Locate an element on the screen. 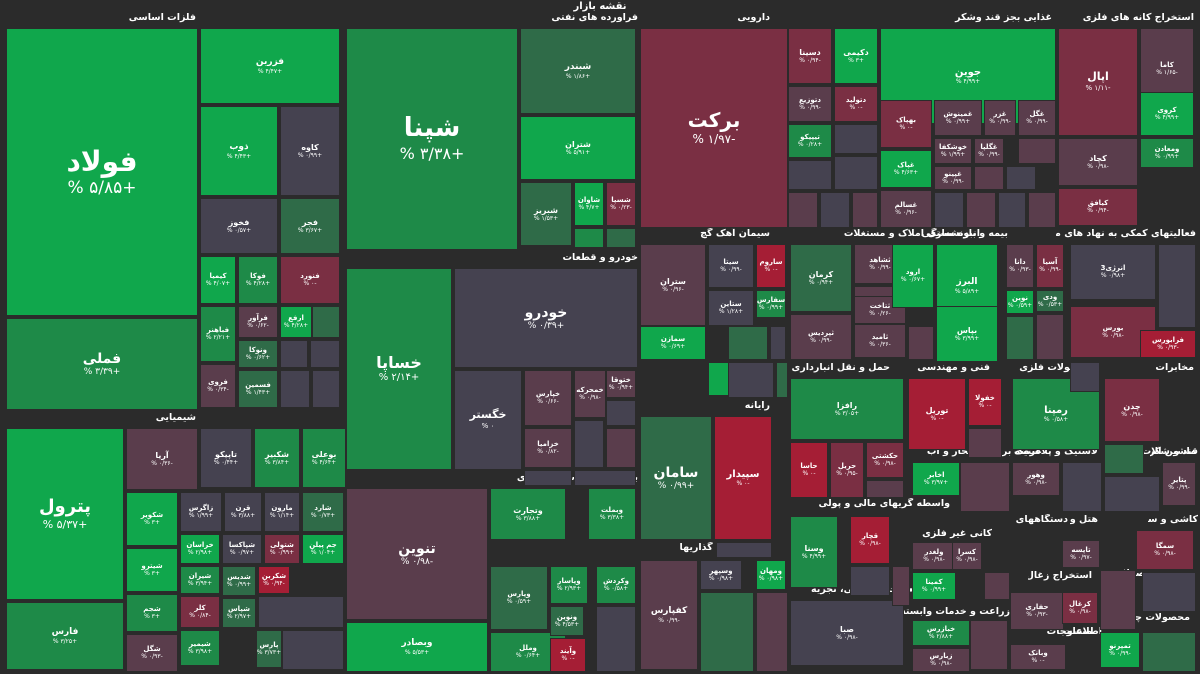 The height and width of the screenshot is (674, 1200). stock-tile: شگل -۰/۹۳ % is located at coordinates (152, 653).